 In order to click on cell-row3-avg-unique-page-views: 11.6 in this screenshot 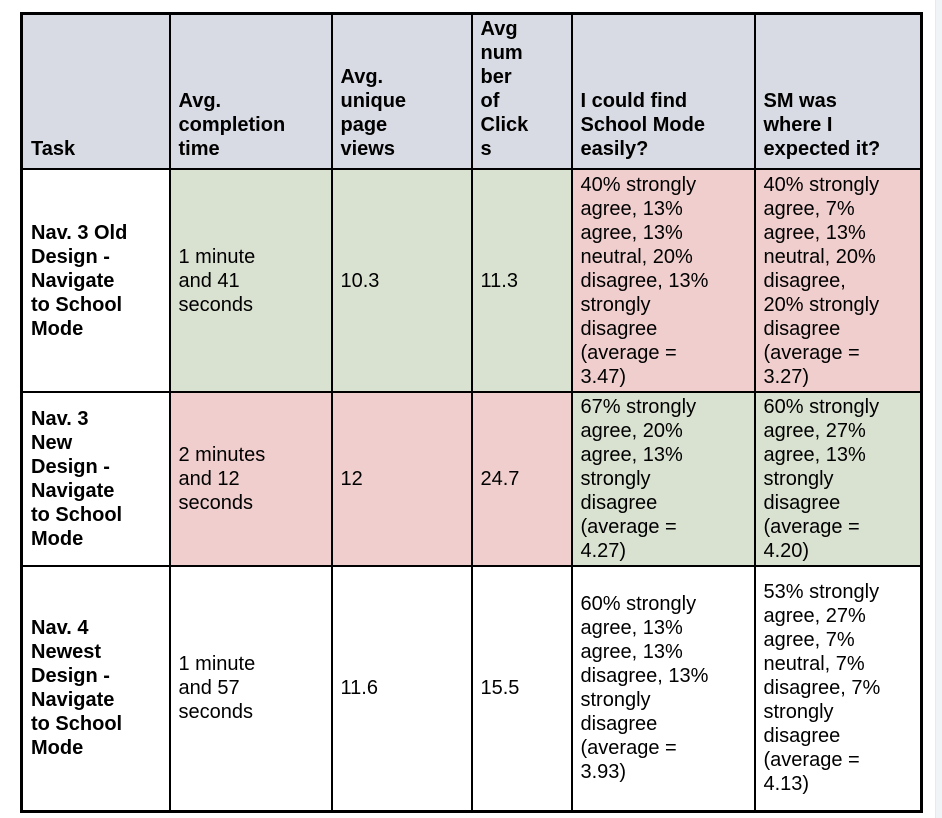, I will do `click(401, 688)`.